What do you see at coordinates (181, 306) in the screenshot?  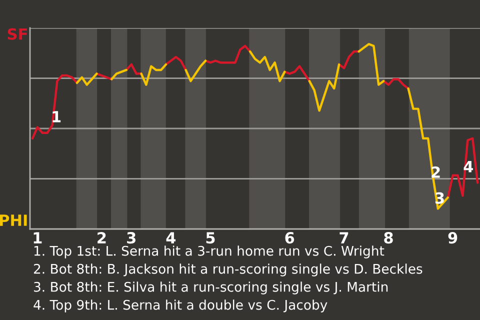 I see `text: 4. Top 9th: L. Serna hit a double vs C. Jacoby` at bounding box center [181, 306].